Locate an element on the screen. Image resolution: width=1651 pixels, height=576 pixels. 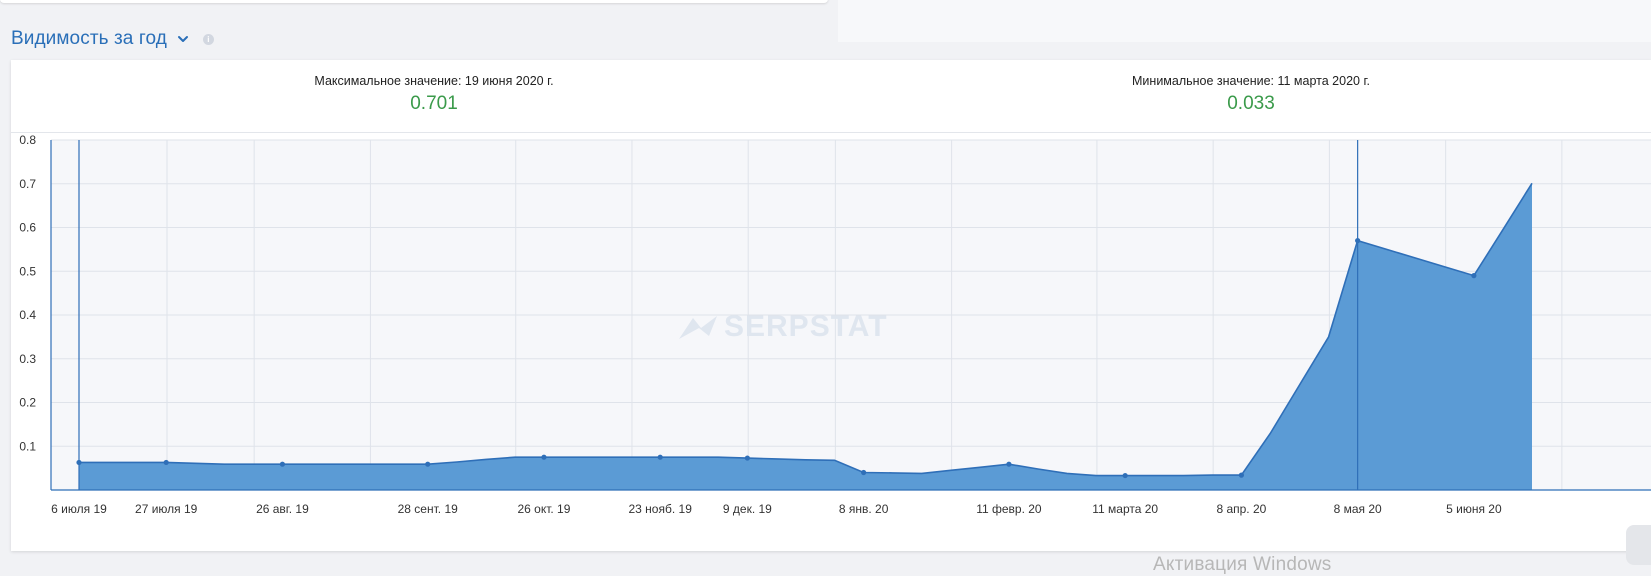
x-tick-label: 5 июня 20 is located at coordinates (1474, 509).